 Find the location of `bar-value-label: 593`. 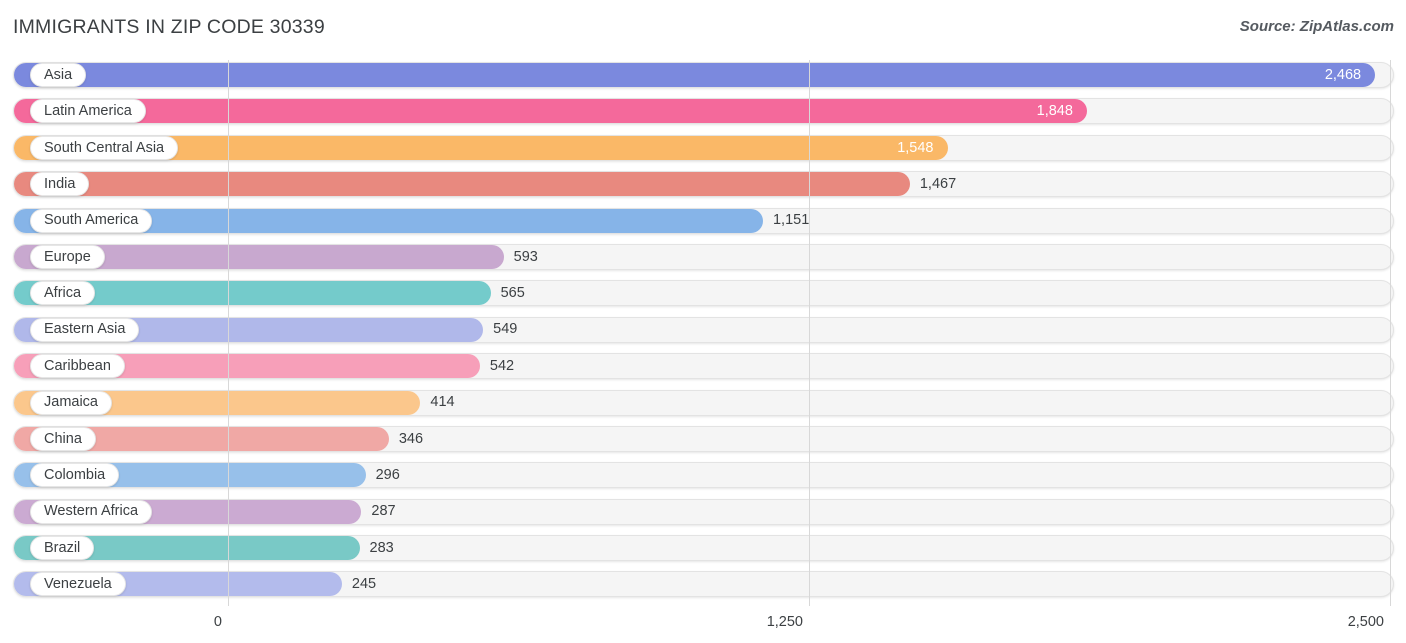

bar-value-label: 593 is located at coordinates (525, 256).